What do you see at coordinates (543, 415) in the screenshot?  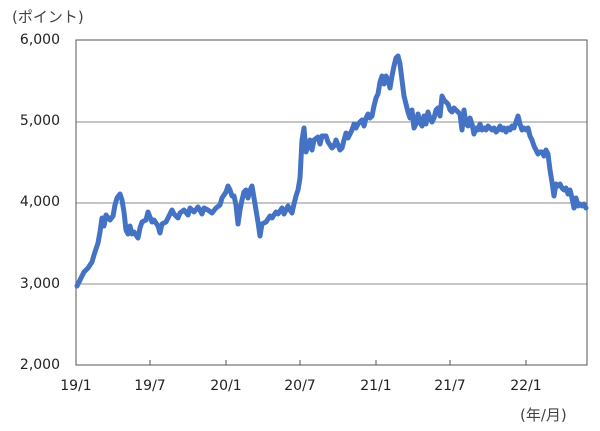 I see `x-axis-unit: (年/月)` at bounding box center [543, 415].